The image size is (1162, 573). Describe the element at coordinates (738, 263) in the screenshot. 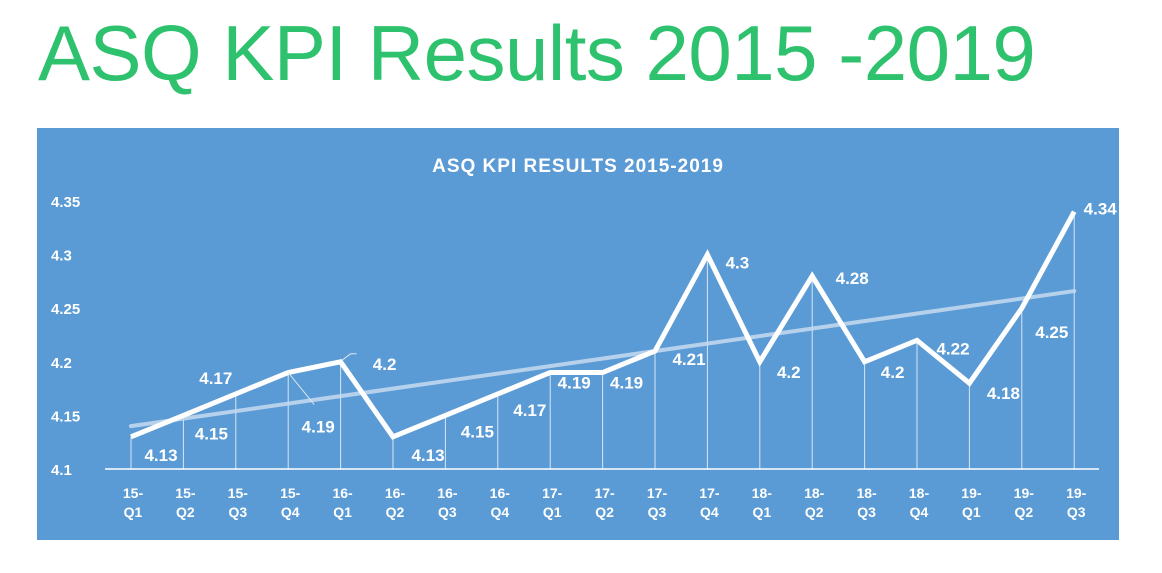

I see `data-label: 4.3` at that location.